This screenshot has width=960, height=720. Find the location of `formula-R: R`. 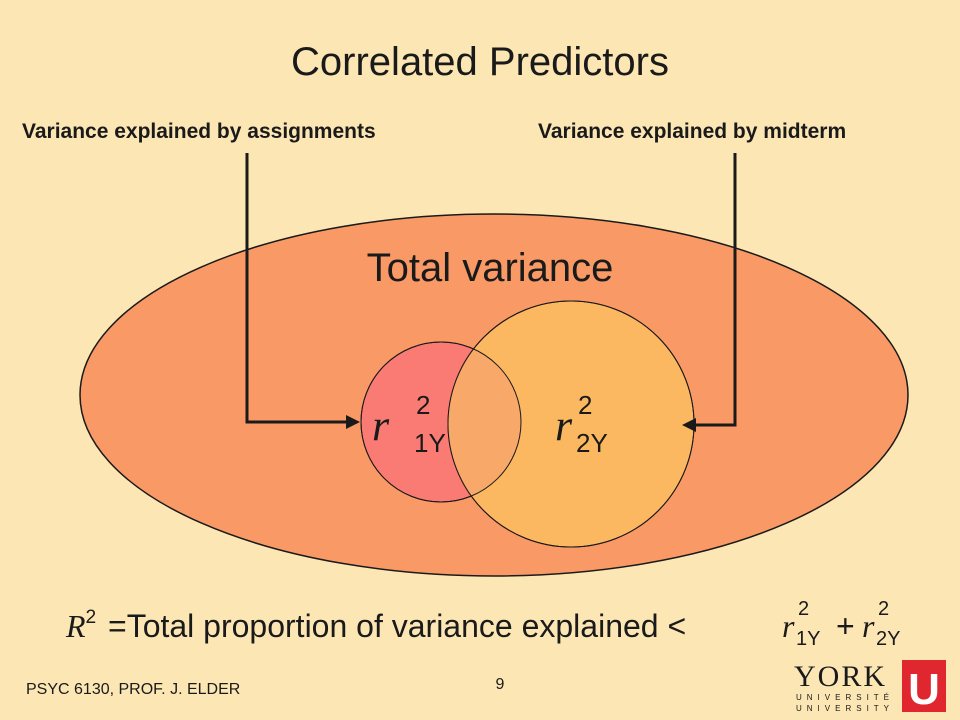

formula-R: R is located at coordinates (76, 626).